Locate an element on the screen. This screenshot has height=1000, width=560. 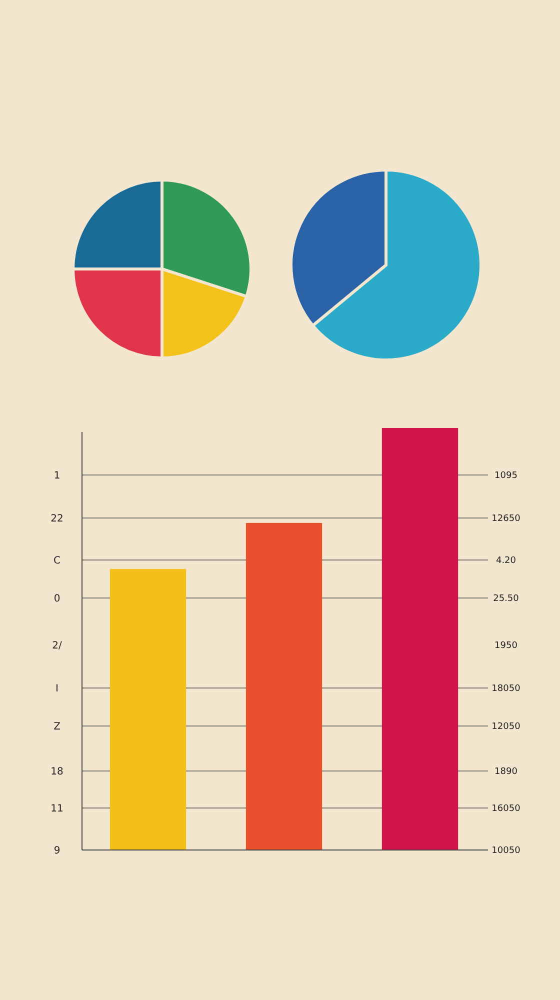
text: C is located at coordinates (57, 561).